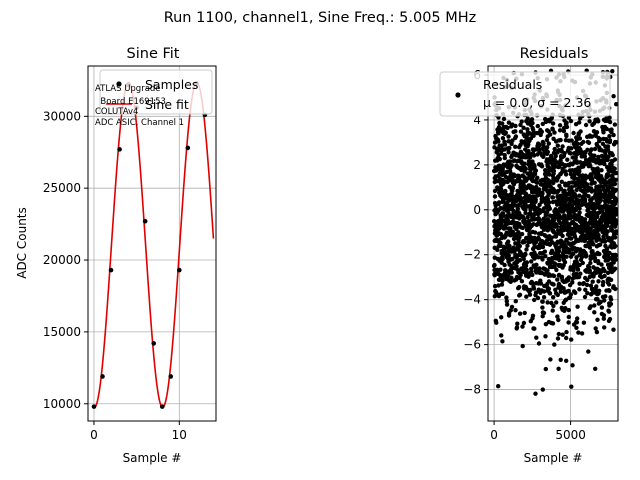 The height and width of the screenshot is (480, 640). Describe the element at coordinates (553, 458) in the screenshot. I see `residuals-x-axis-label: Sample #` at that location.